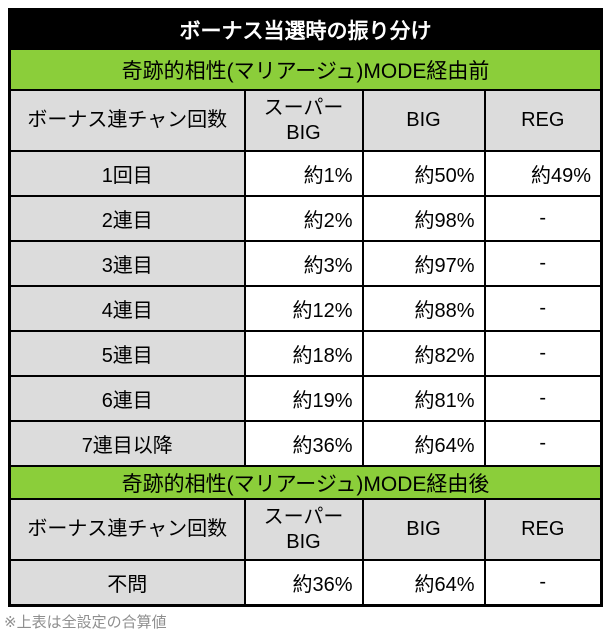 The image size is (609, 639). I want to click on row-label: 6連目, so click(127, 398).